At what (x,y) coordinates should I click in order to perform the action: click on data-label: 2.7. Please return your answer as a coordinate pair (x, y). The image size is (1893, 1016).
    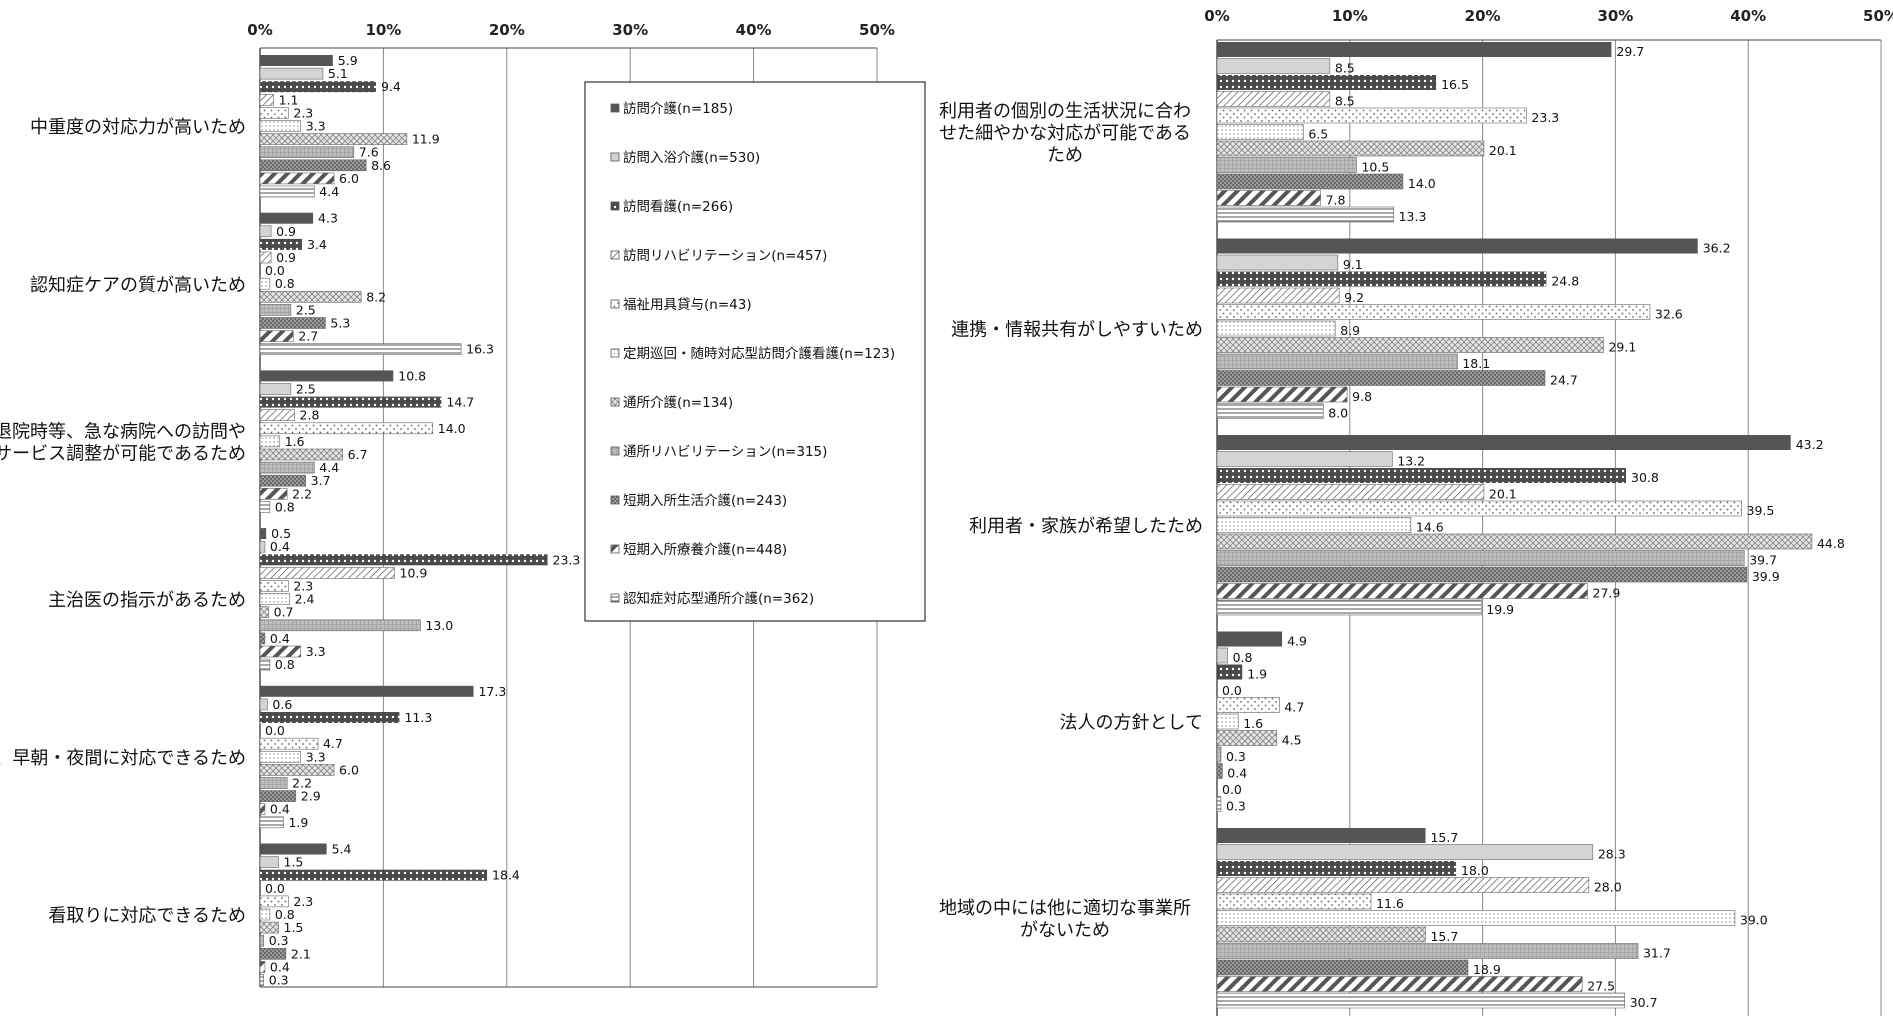
    Looking at the image, I should click on (308, 336).